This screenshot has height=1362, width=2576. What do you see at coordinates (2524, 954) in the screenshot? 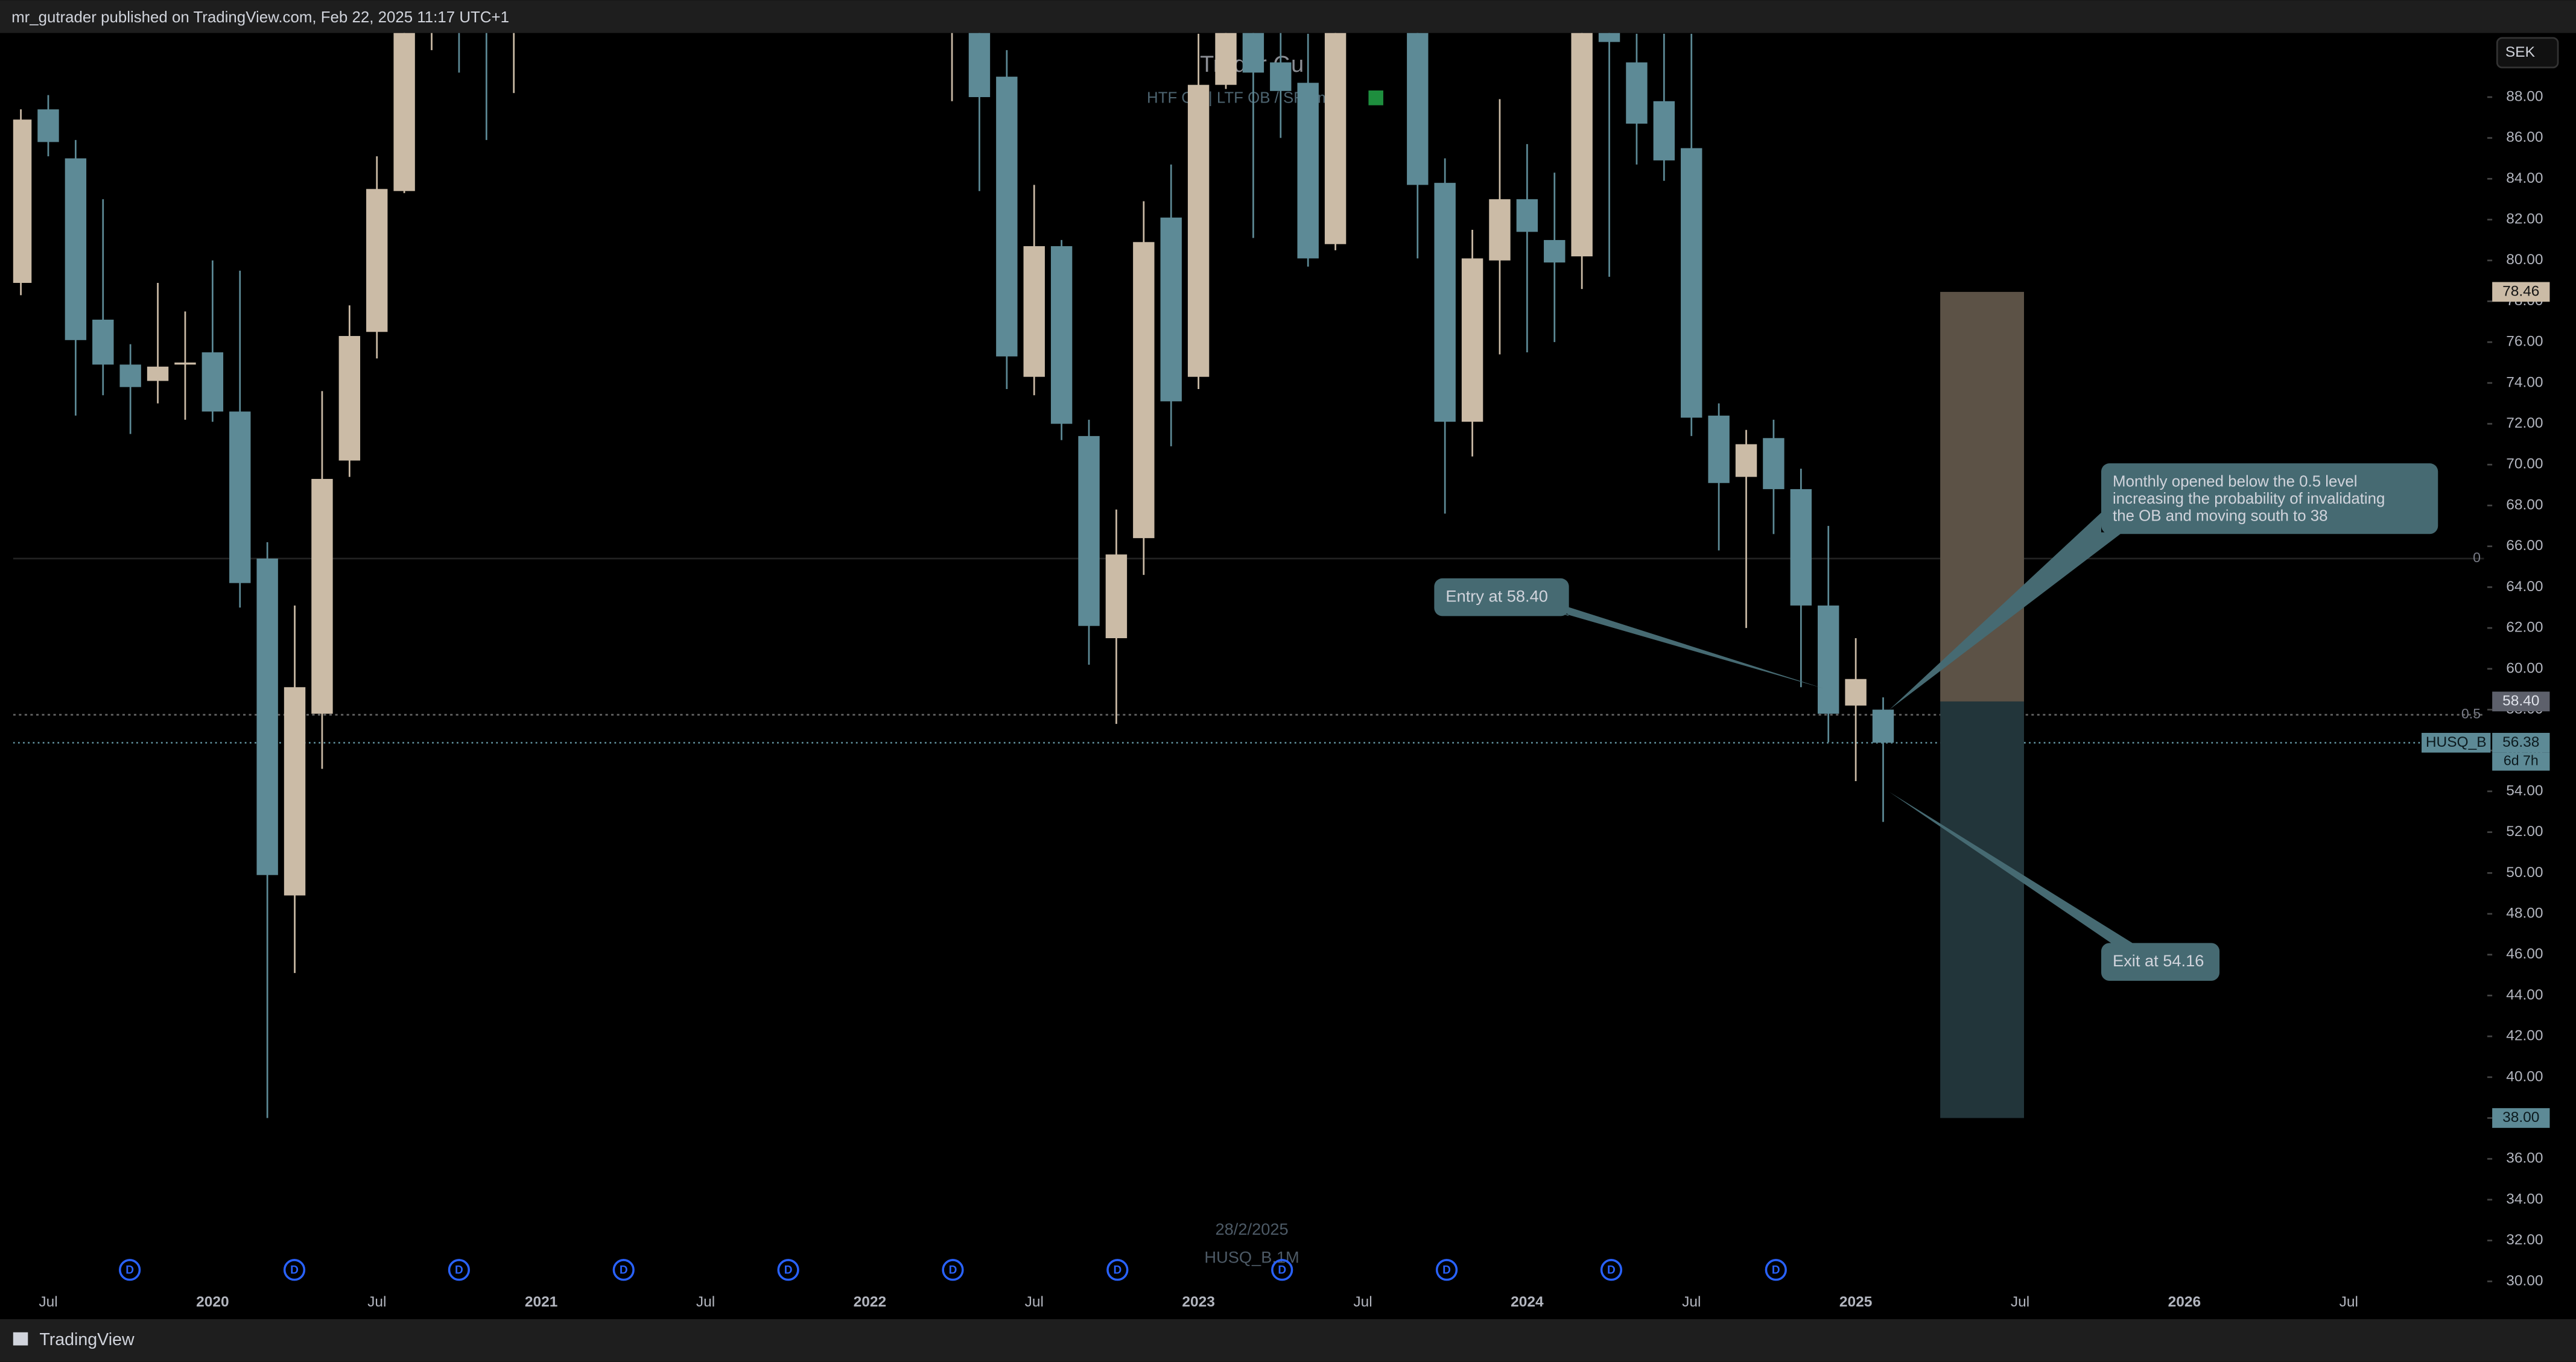
I see `y-tick-label: 46.00` at bounding box center [2524, 954].